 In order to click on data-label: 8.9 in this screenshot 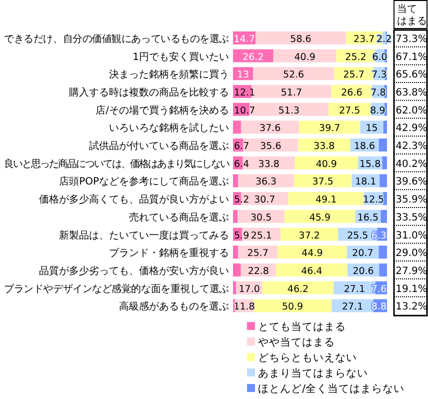, I will do `click(378, 110)`.